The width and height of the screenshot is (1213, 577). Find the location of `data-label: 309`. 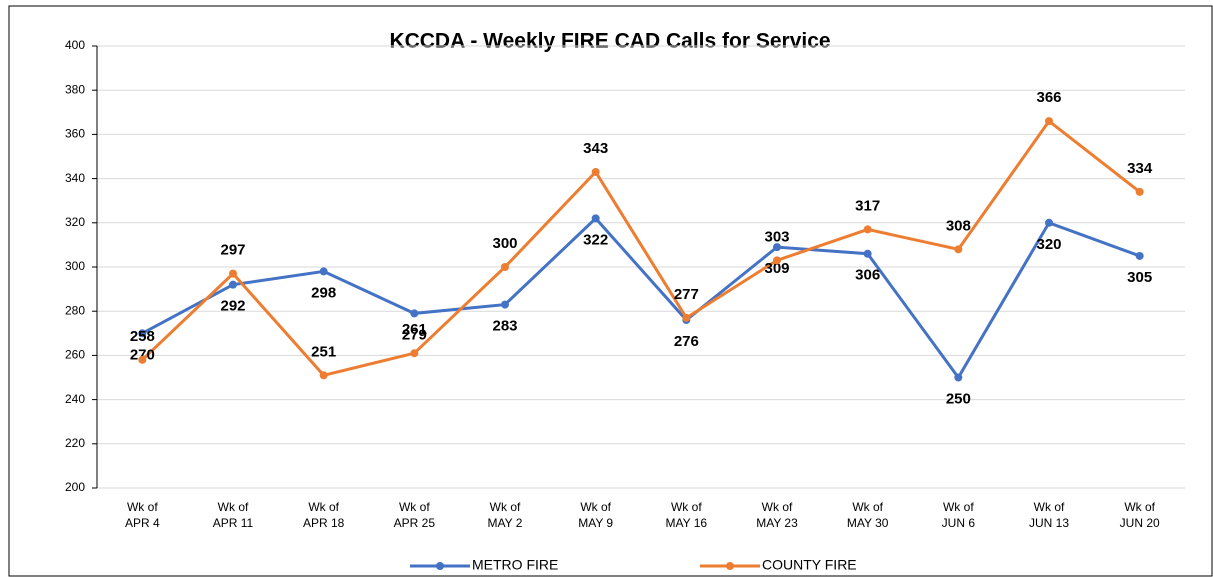

data-label: 309 is located at coordinates (776, 268).